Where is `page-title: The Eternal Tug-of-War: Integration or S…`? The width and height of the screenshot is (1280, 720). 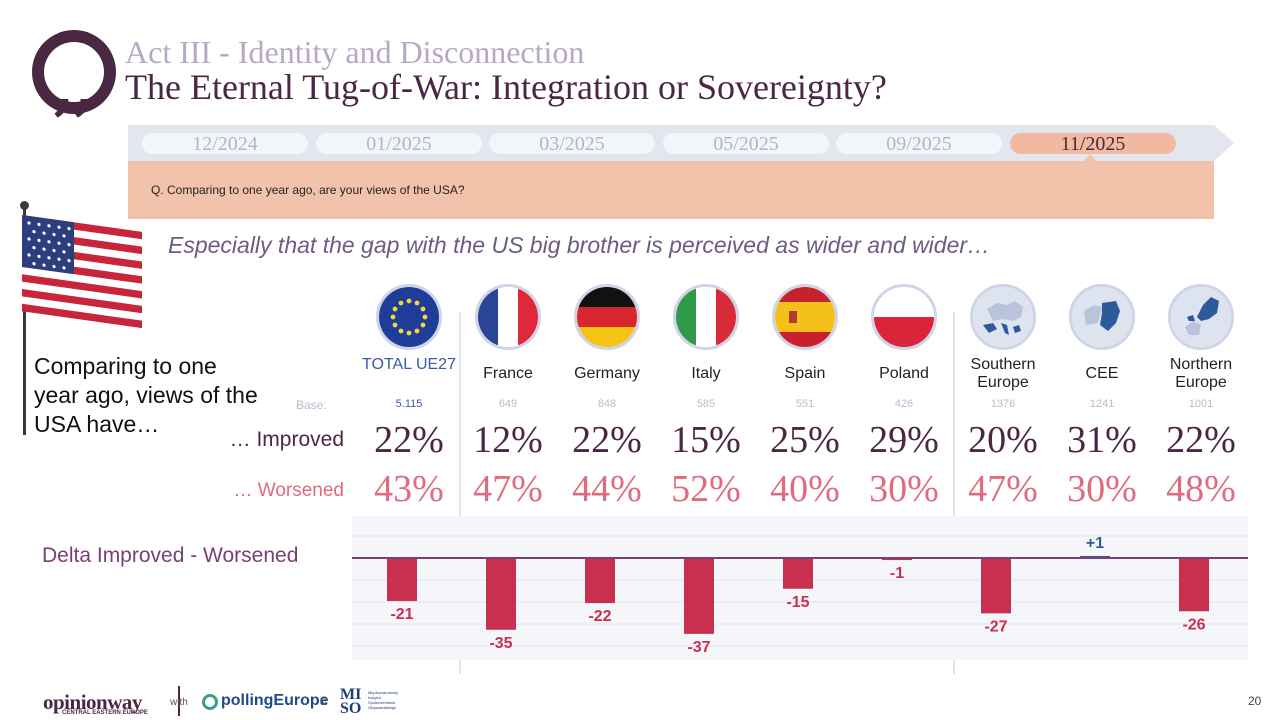
page-title: The Eternal Tug-of-War: Integration or S… is located at coordinates (506, 87).